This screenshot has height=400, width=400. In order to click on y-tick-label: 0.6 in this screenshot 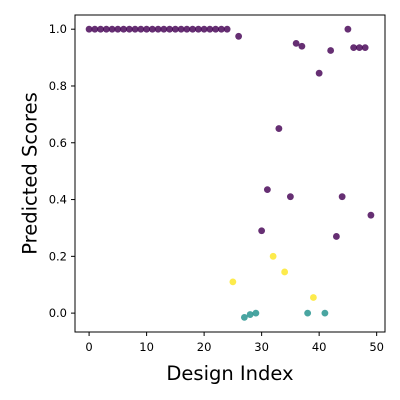, I will do `click(58, 143)`.